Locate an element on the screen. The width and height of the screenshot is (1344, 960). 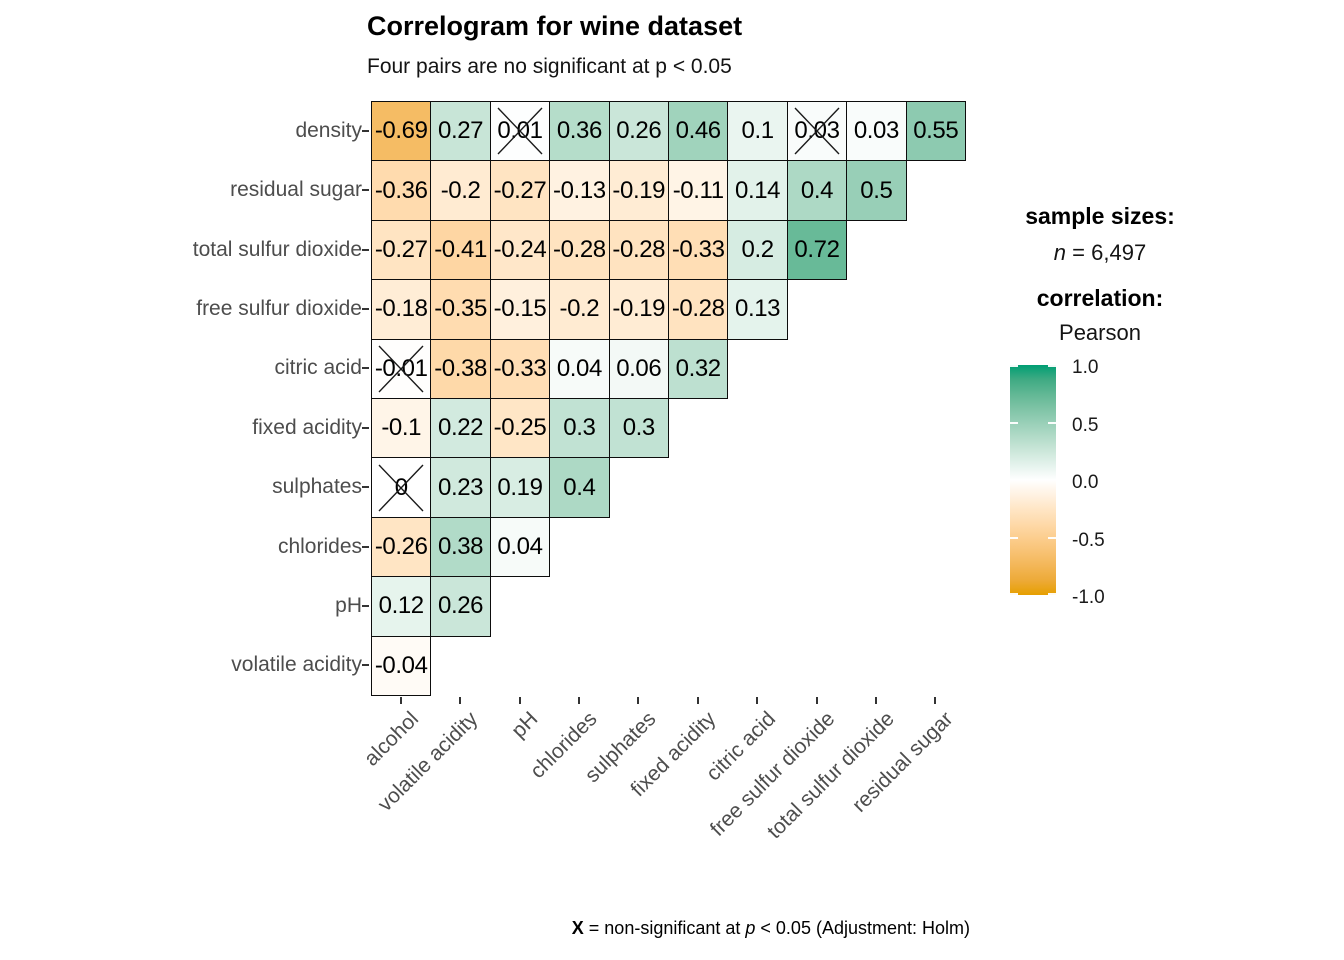
colorbar-tick-label: -1.0 is located at coordinates (1088, 597).